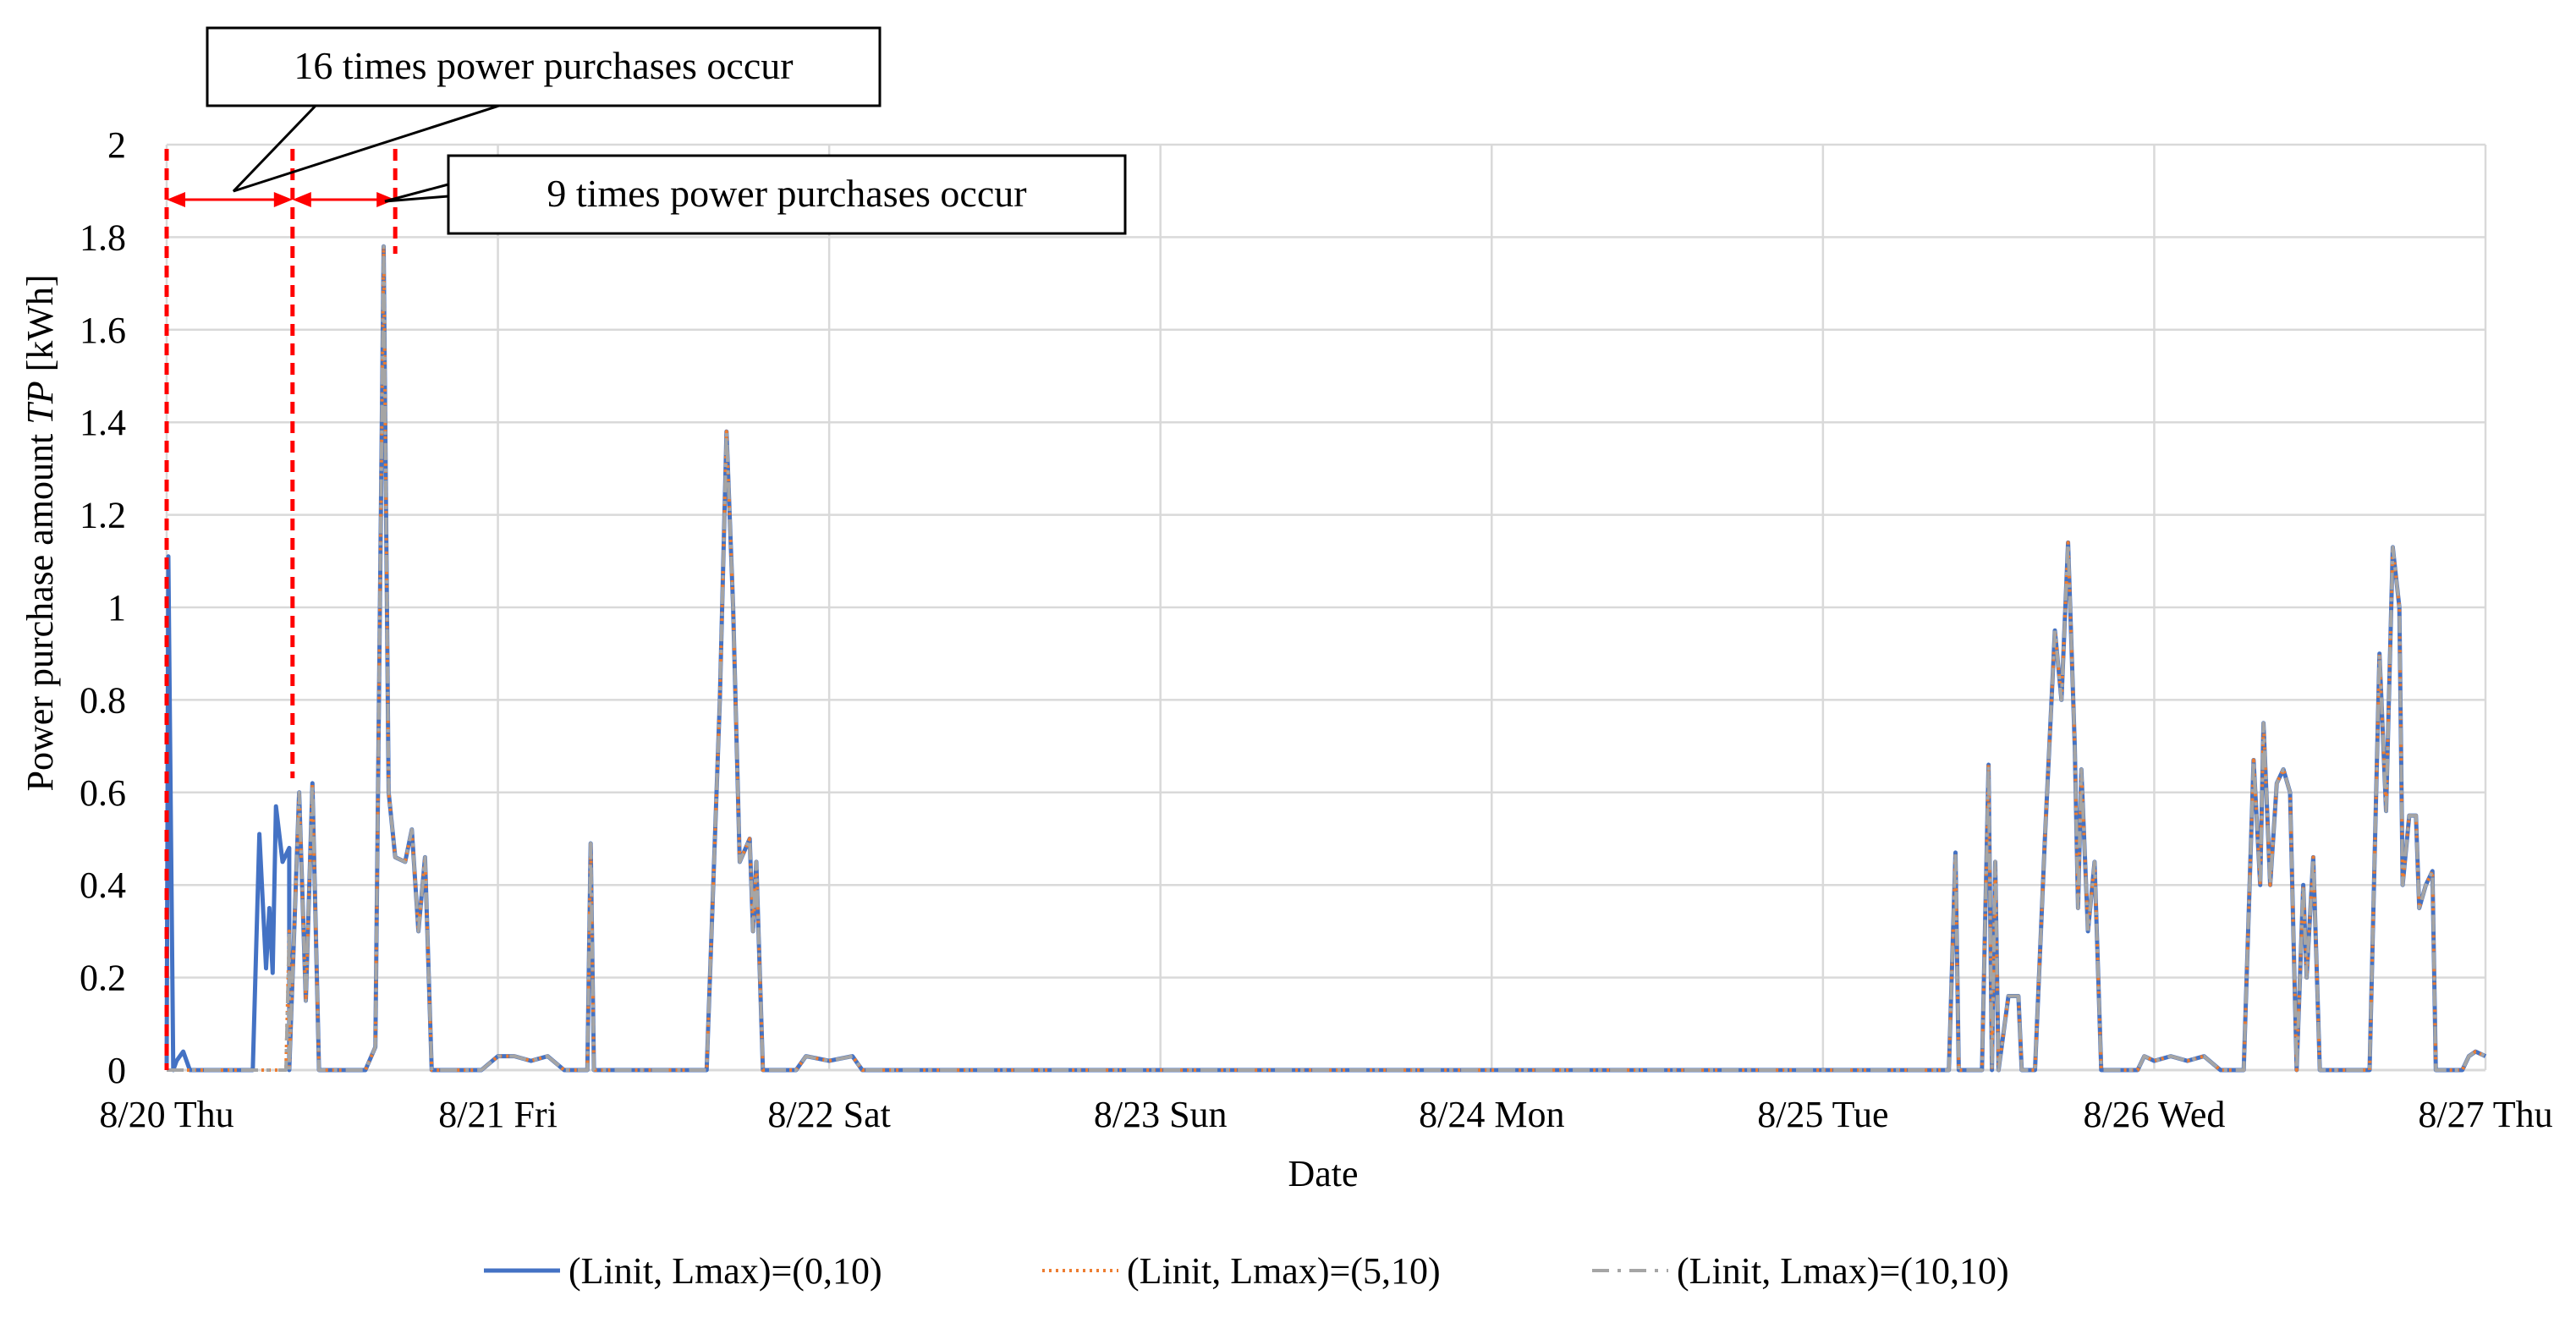  I want to click on y-tick-label-6: 1.2, so click(103, 516).